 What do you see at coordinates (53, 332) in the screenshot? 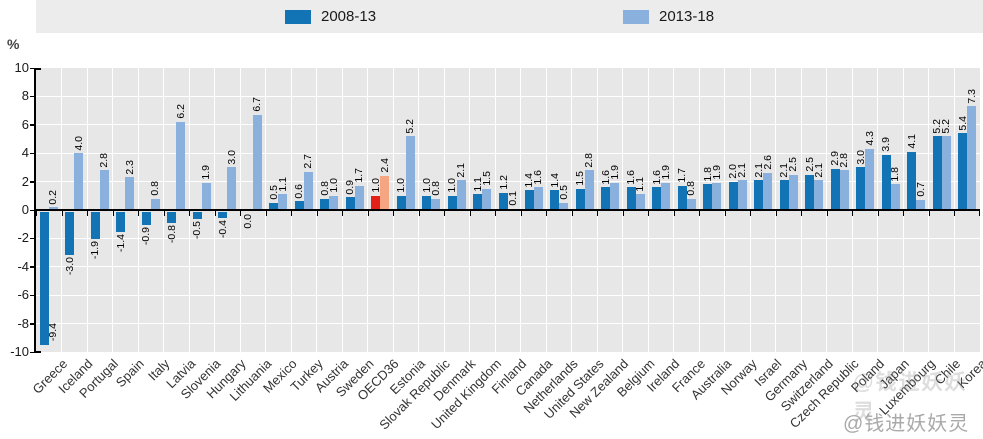
I see `bar-value-label: -9.4` at bounding box center [53, 332].